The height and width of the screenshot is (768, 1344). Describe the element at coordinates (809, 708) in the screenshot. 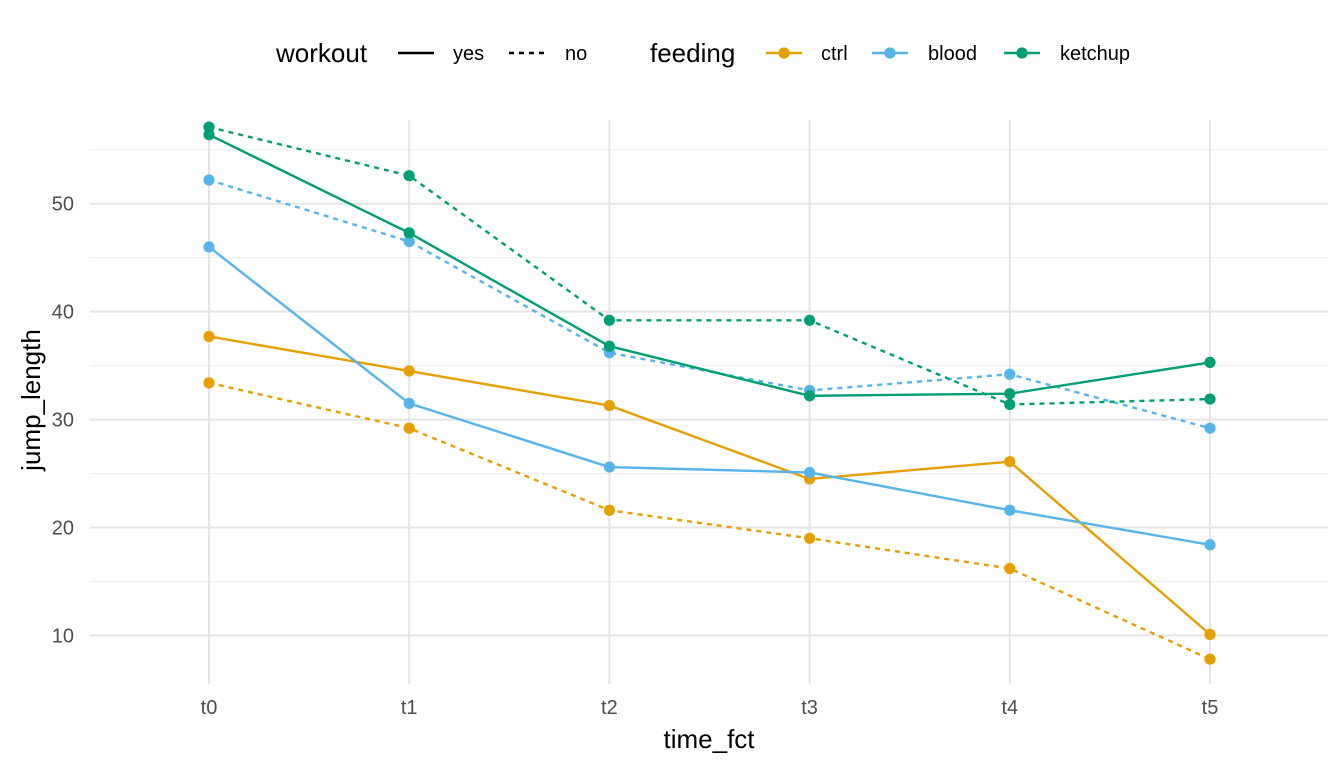

I see `x-tick-label: t3` at that location.